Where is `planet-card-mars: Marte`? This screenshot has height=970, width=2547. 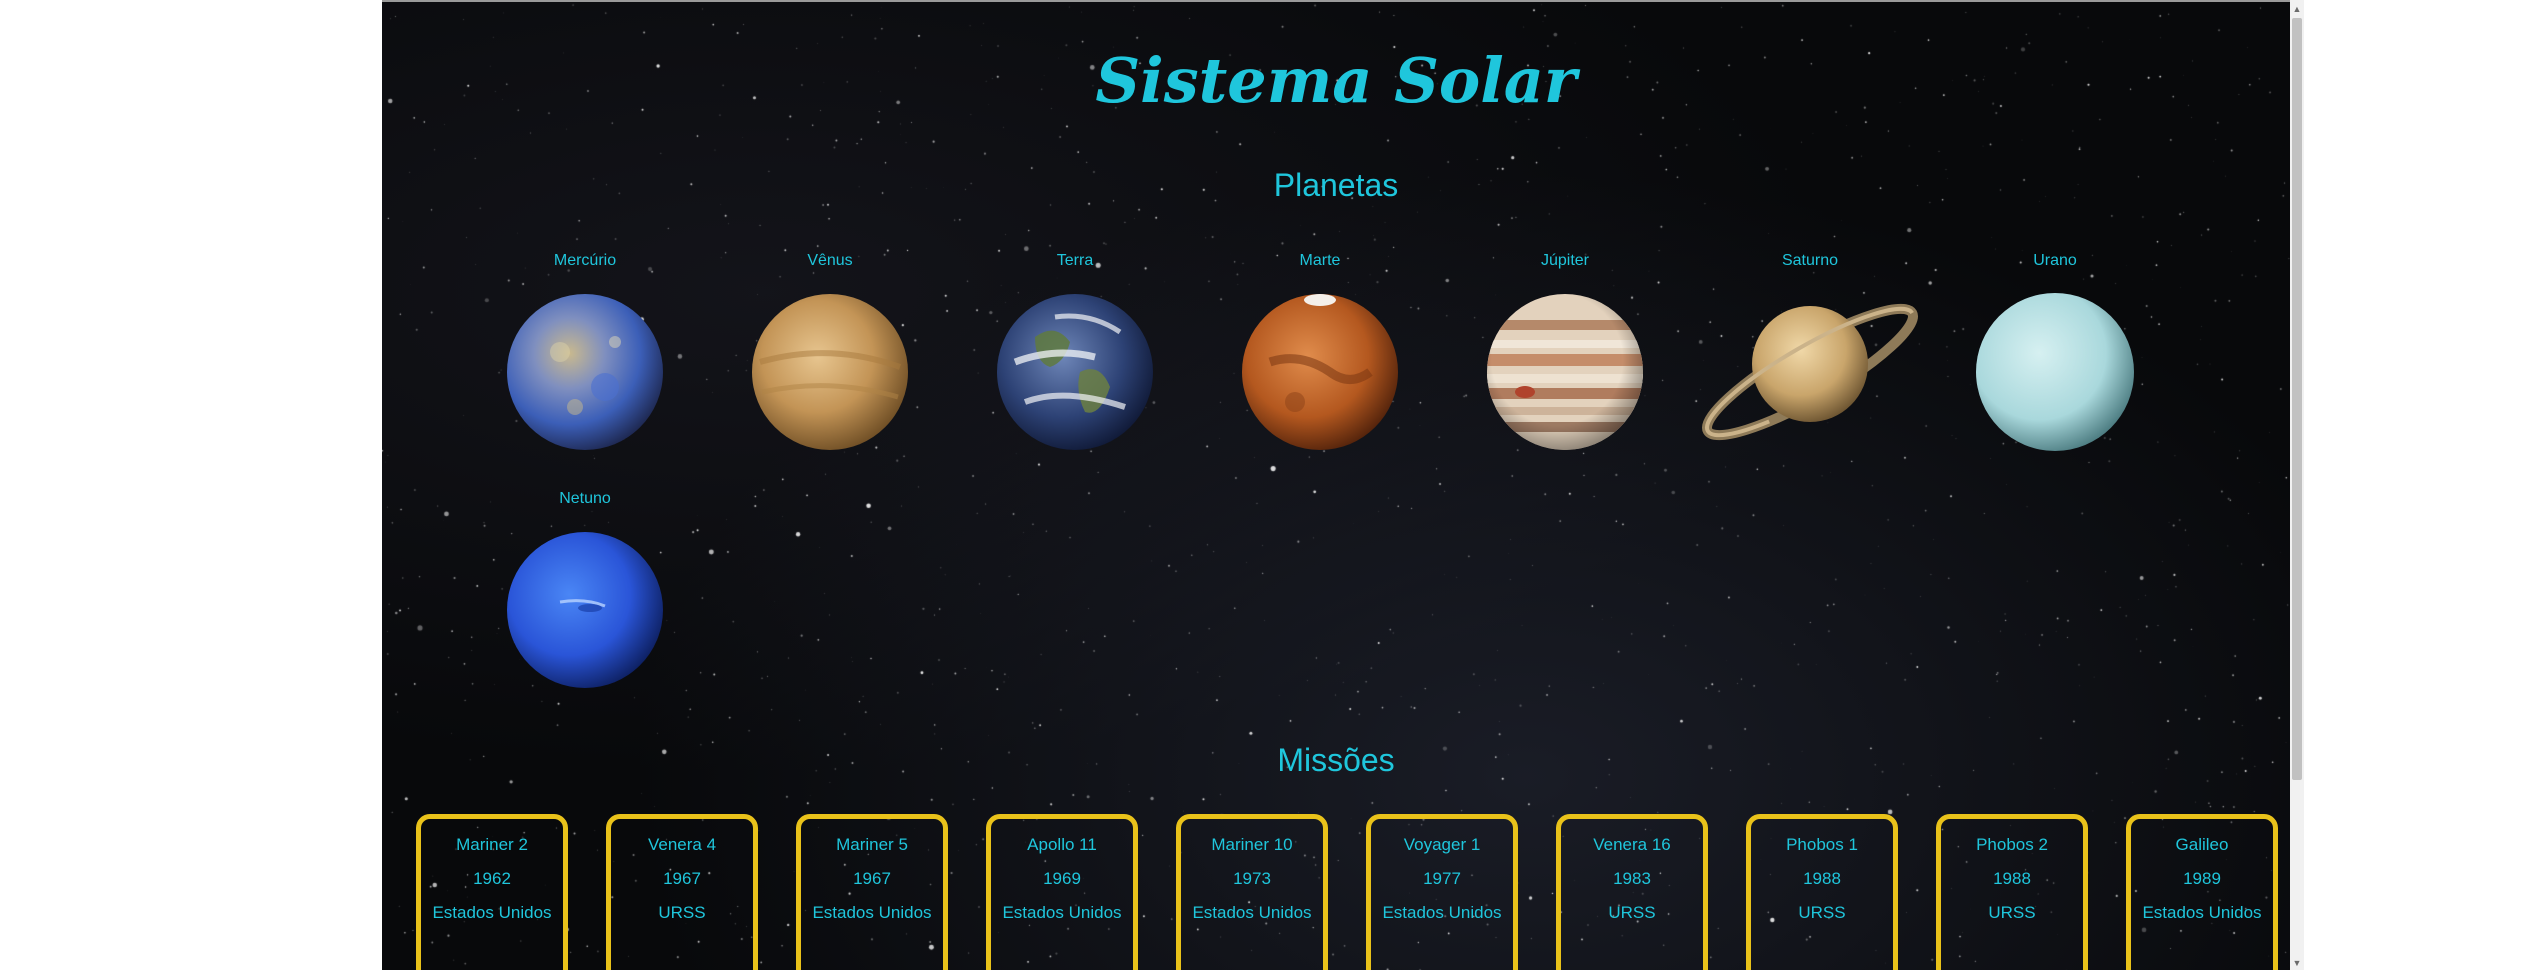
planet-card-mars: Marte is located at coordinates (1320, 367).